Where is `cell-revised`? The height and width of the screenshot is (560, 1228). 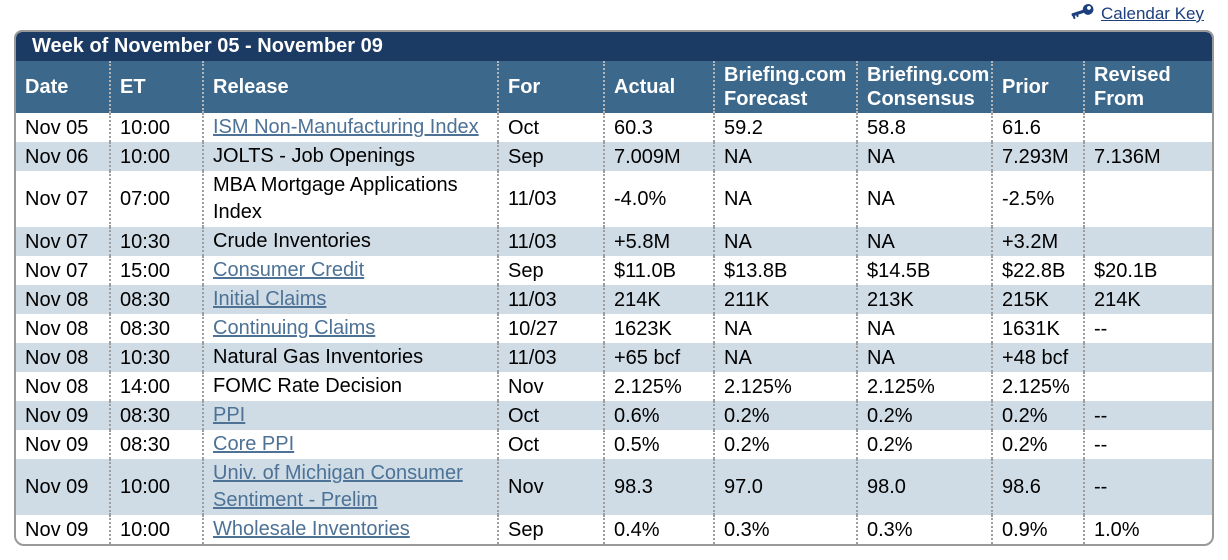
cell-revised is located at coordinates (1147, 241).